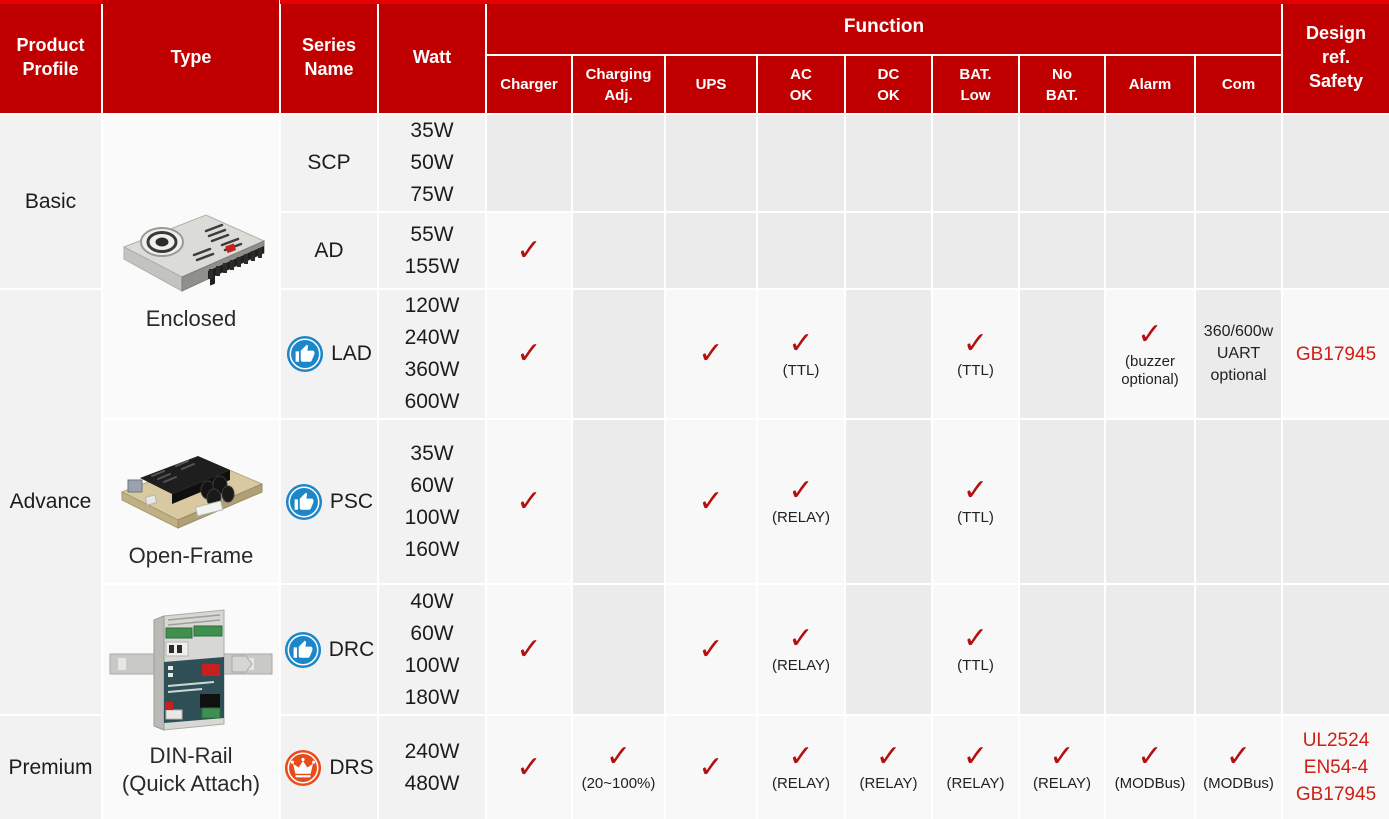 Image resolution: width=1389 pixels, height=819 pixels. Describe the element at coordinates (432, 354) in the screenshot. I see `watt-lad: 120W 240W 360W 600W` at that location.